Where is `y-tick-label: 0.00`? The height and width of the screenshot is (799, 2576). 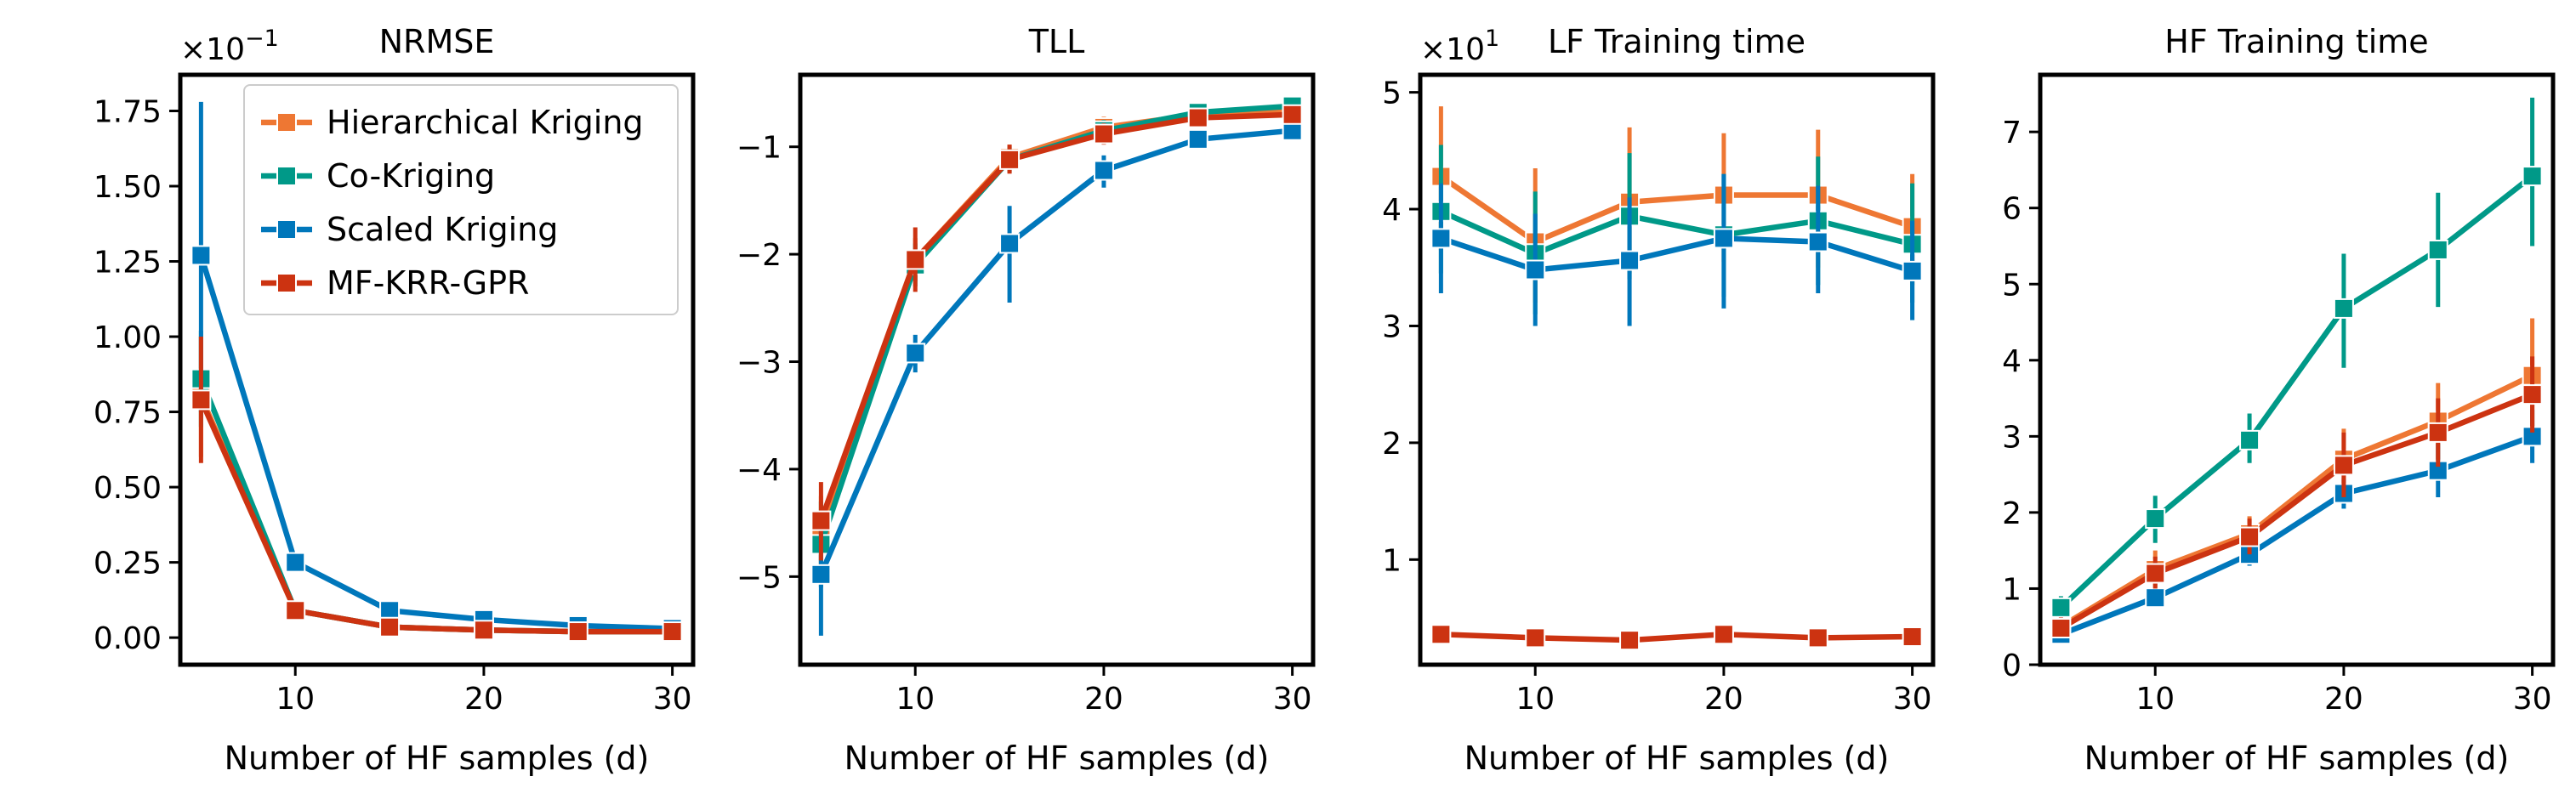
y-tick-label: 0.00 is located at coordinates (128, 638).